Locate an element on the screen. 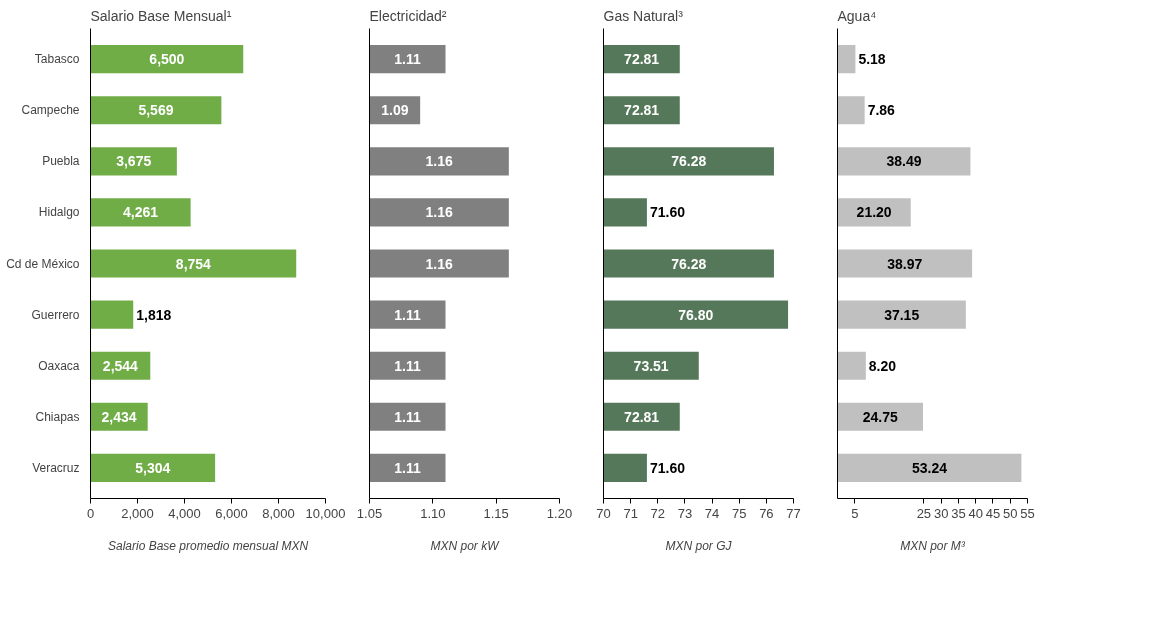 This screenshot has height=638, width=1172. data-label: 38.97 is located at coordinates (905, 263).